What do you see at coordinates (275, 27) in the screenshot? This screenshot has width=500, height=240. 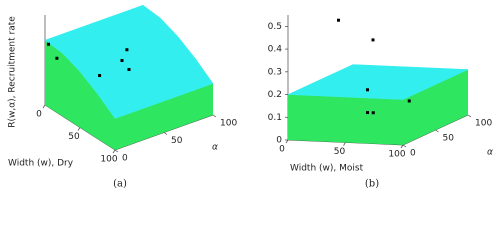 I see `z-tick-label: 0.5` at bounding box center [275, 27].